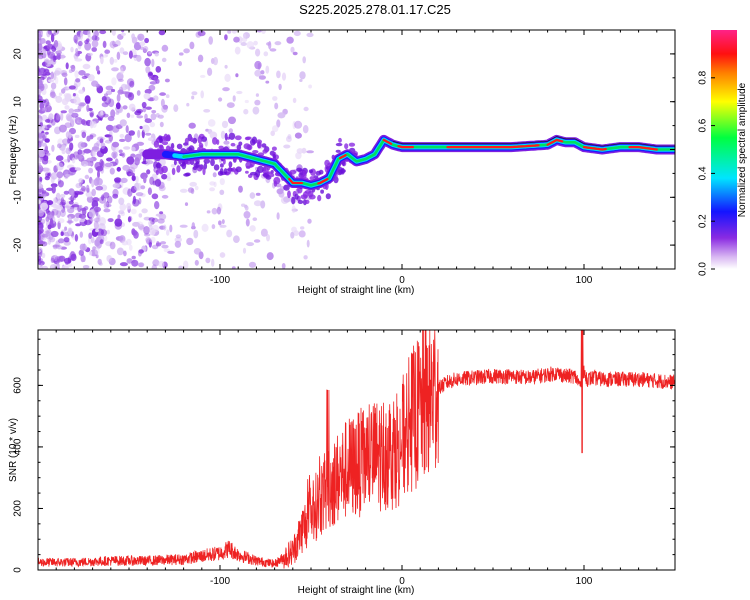 This screenshot has height=600, width=750. Describe the element at coordinates (703, 125) in the screenshot. I see `colorbar-tick-label: 0.6` at that location.